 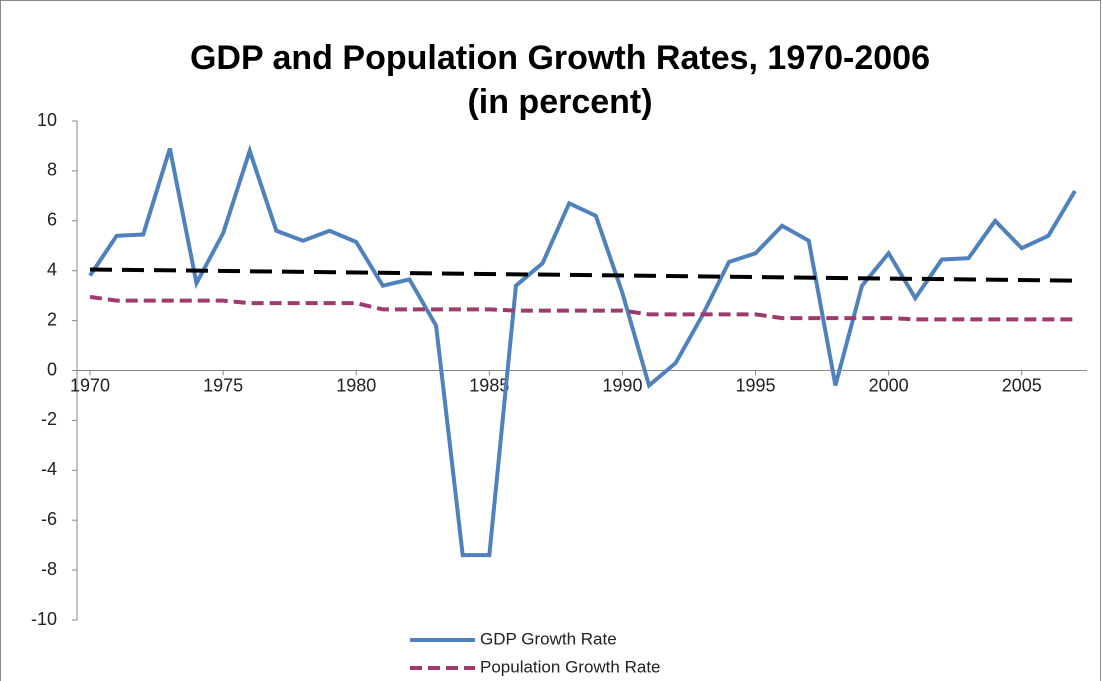 What do you see at coordinates (489, 385) in the screenshot?
I see `x-tick-label: 1985` at bounding box center [489, 385].